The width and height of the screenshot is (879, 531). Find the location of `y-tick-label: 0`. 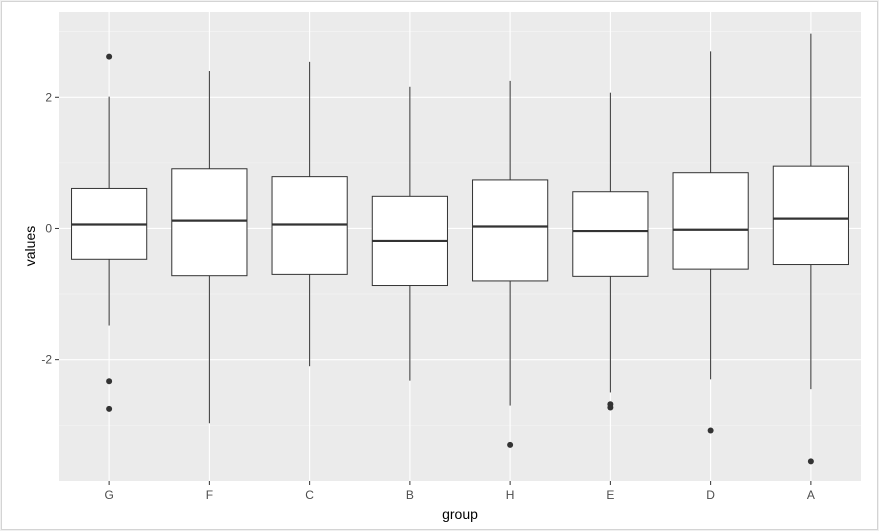

y-tick-label: 0 is located at coordinates (48, 228).